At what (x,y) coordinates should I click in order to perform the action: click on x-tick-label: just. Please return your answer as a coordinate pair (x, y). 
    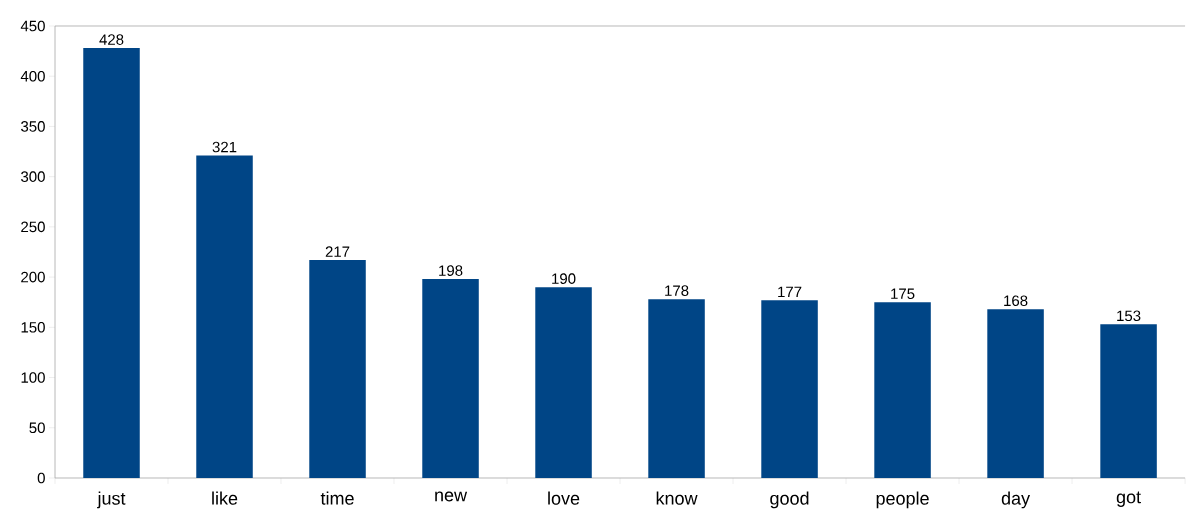
    Looking at the image, I should click on (111, 500).